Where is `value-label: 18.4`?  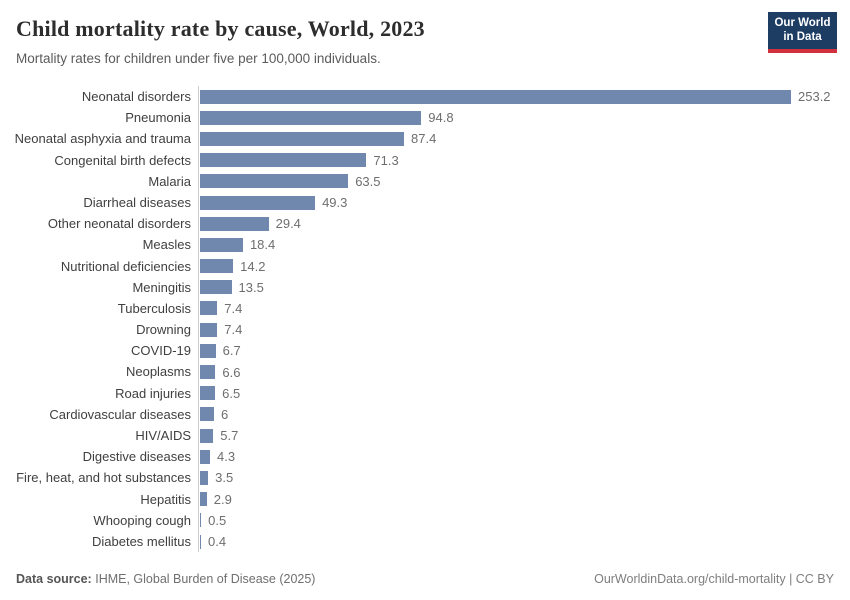
value-label: 18.4 is located at coordinates (262, 245).